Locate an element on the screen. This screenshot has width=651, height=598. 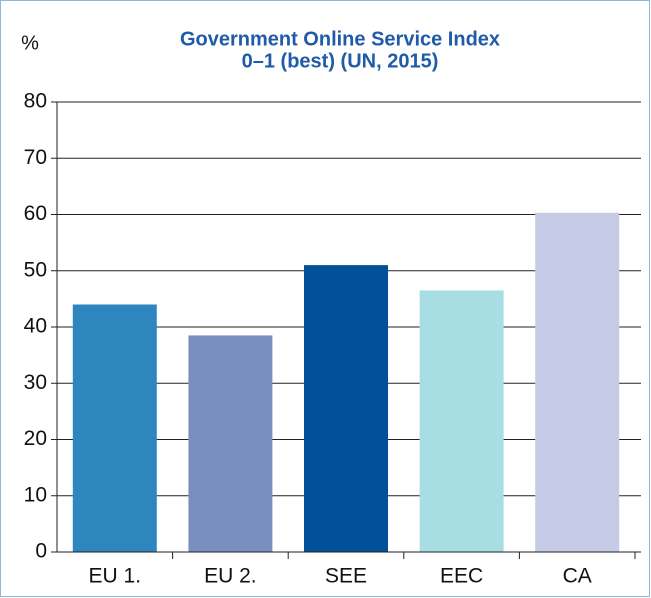
y-tick-label: 80 is located at coordinates (35, 101).